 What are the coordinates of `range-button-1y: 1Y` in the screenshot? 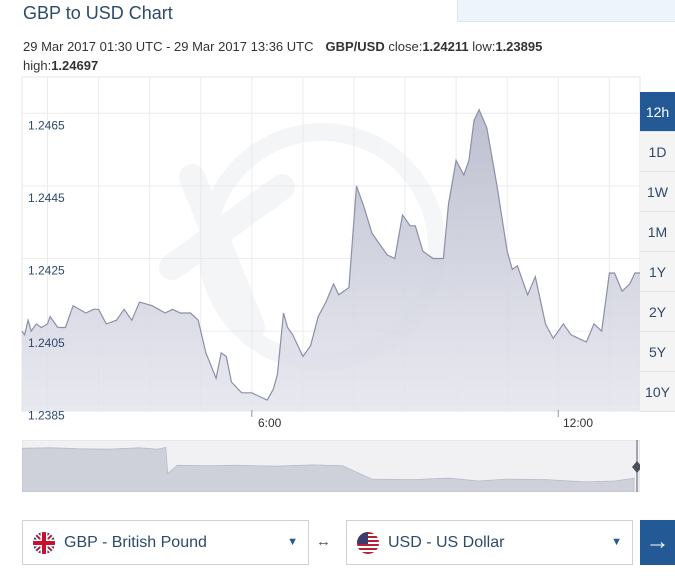 It's located at (657, 272).